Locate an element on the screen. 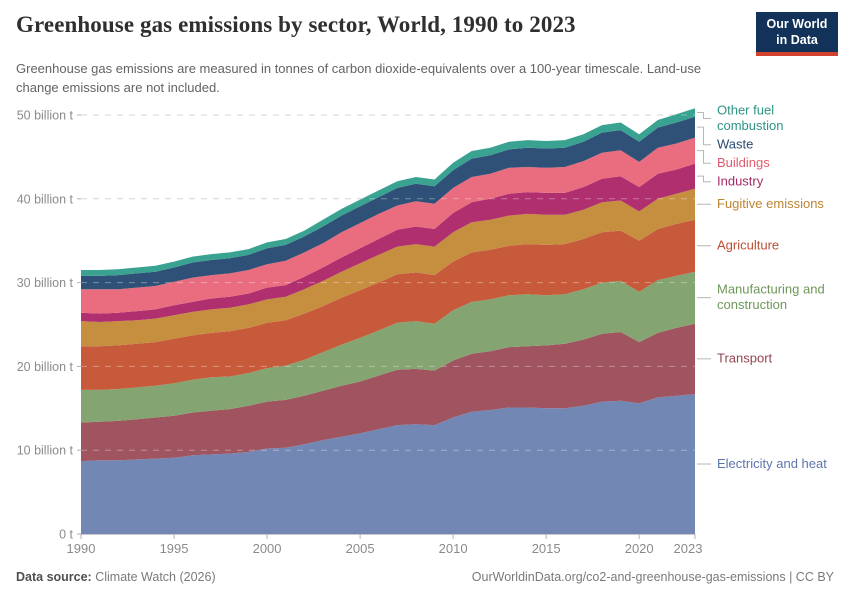 The image size is (850, 600). legend-label: Manufacturing and is located at coordinates (771, 289).